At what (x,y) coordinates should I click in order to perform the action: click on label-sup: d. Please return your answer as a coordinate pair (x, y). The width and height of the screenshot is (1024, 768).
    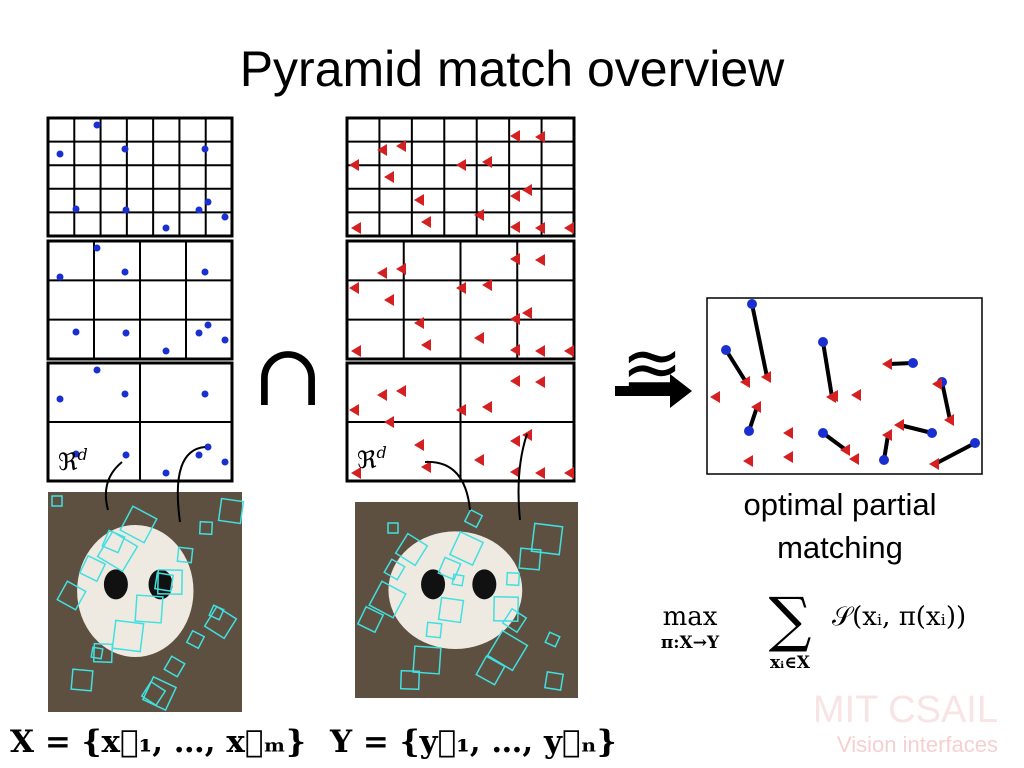
    Looking at the image, I should click on (382, 452).